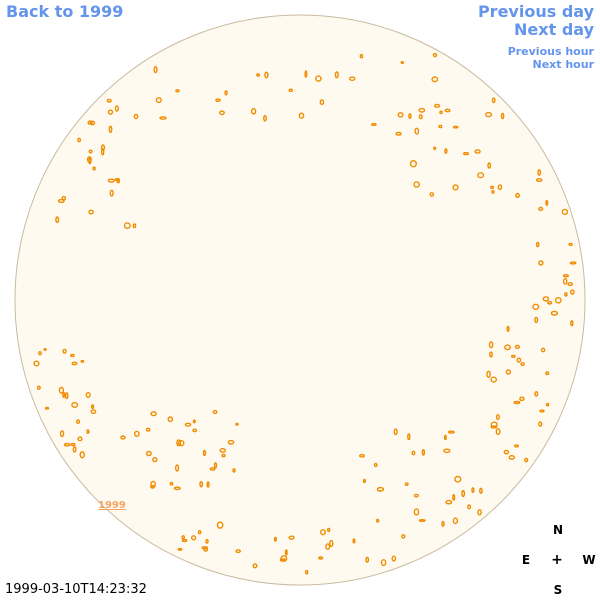  What do you see at coordinates (550, 51) in the screenshot?
I see `previous-hour-link: Previous hour` at bounding box center [550, 51].